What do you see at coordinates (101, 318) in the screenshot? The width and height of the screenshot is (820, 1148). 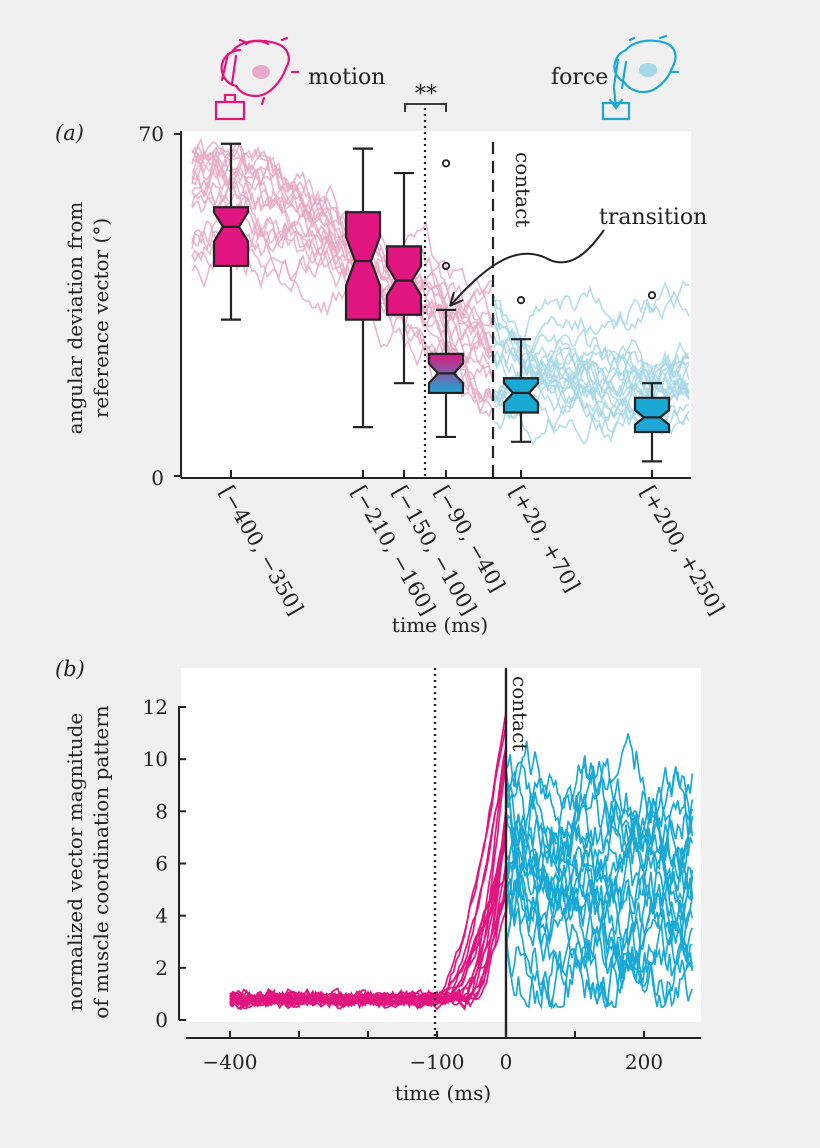 I see `panel-a-ylabel-line2: reference vector (°)` at bounding box center [101, 318].